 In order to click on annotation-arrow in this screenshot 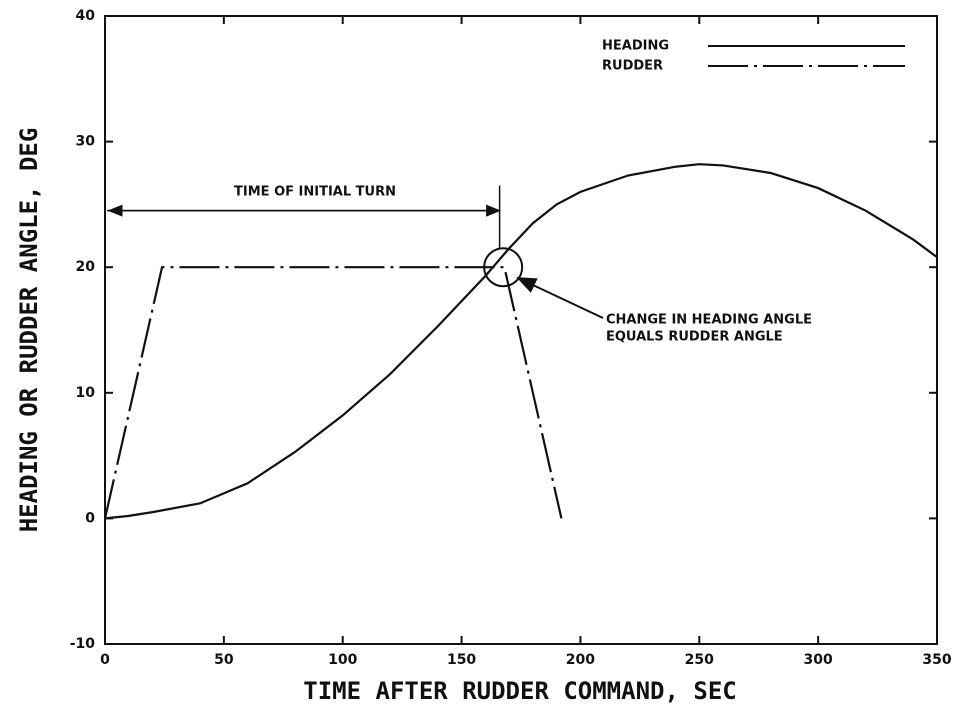, I will do `click(560, 298)`.